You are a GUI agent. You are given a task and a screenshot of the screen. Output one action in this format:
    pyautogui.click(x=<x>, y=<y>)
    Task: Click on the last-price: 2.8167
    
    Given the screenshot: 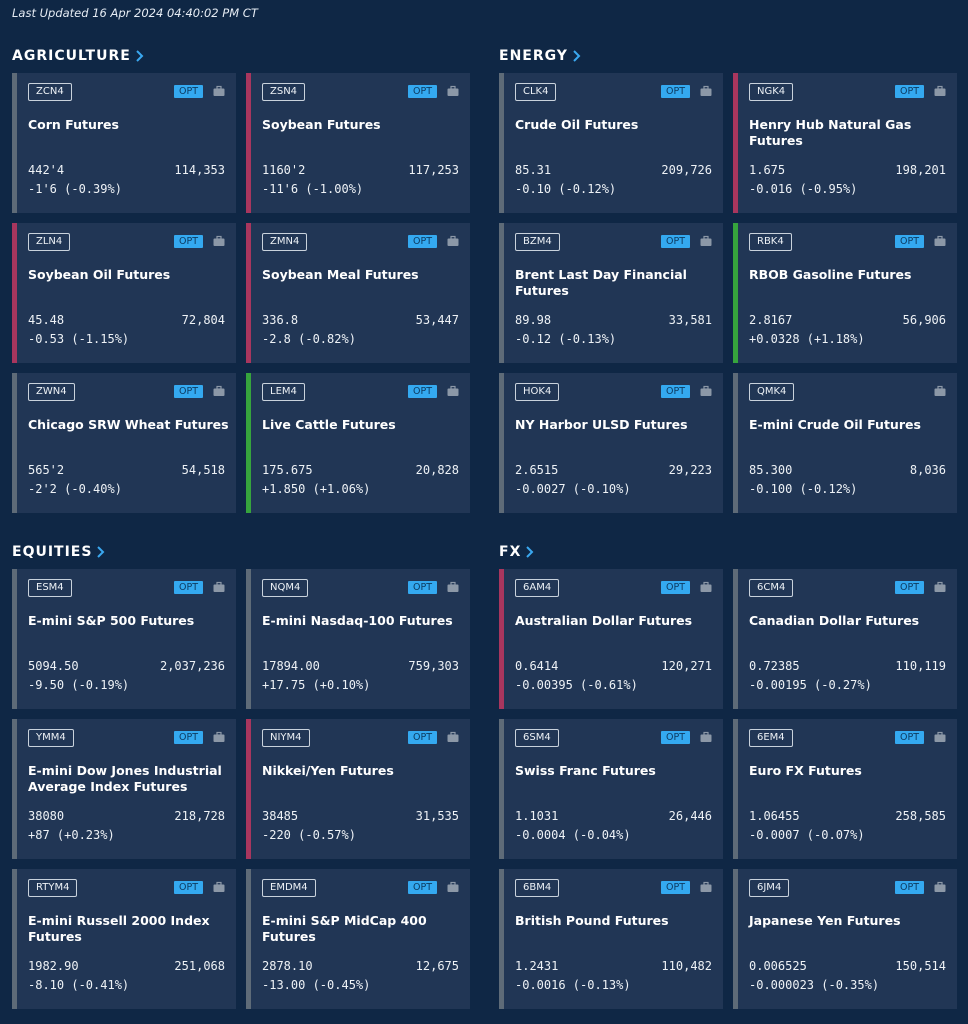 What is the action you would take?
    pyautogui.click(x=771, y=320)
    